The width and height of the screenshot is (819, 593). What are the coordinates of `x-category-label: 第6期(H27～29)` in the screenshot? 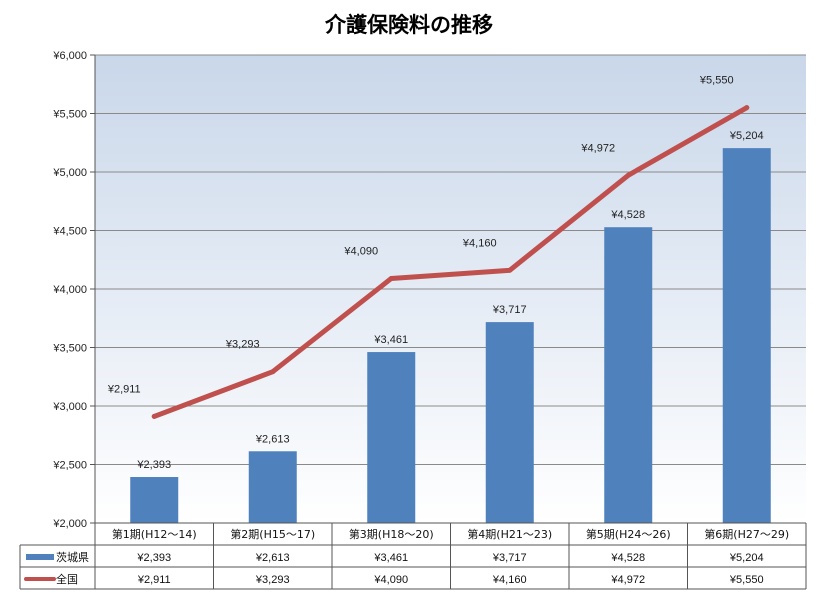 It's located at (746, 534).